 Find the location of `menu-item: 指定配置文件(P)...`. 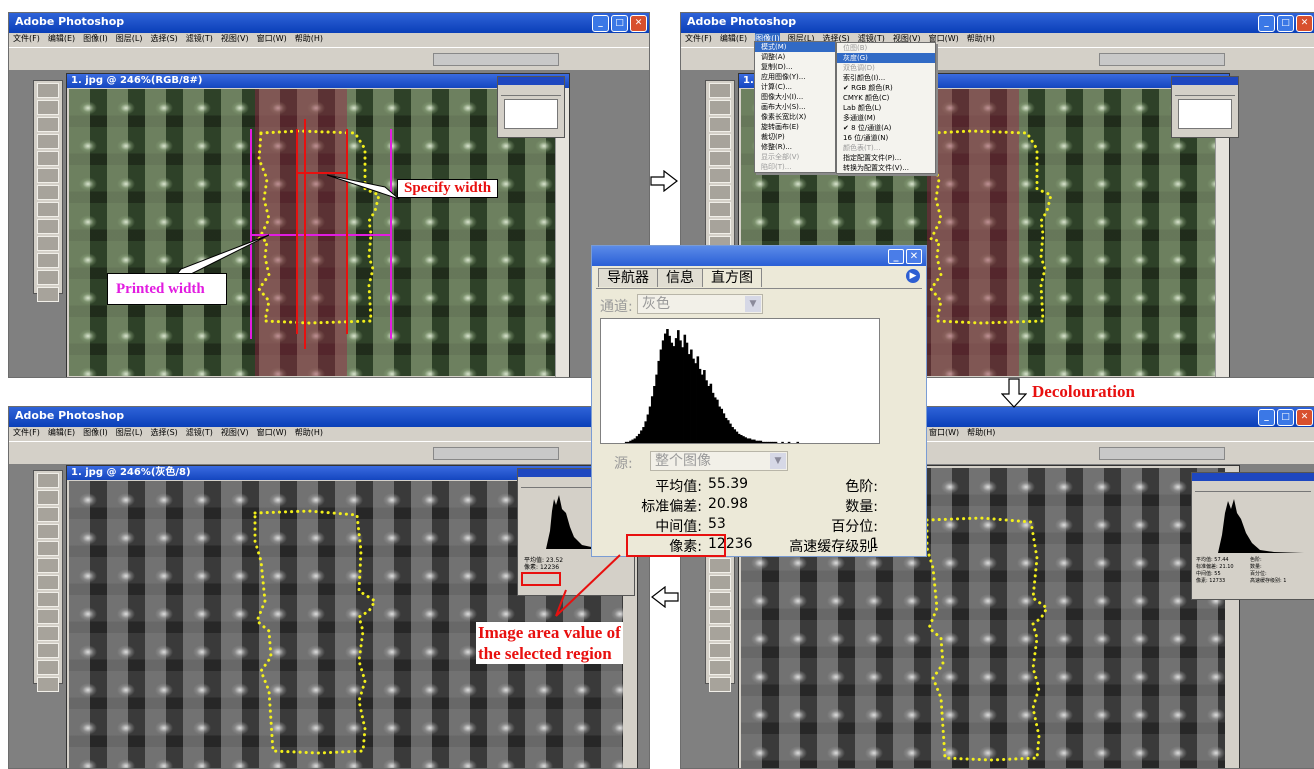

menu-item: 指定配置文件(P)... is located at coordinates (872, 158).